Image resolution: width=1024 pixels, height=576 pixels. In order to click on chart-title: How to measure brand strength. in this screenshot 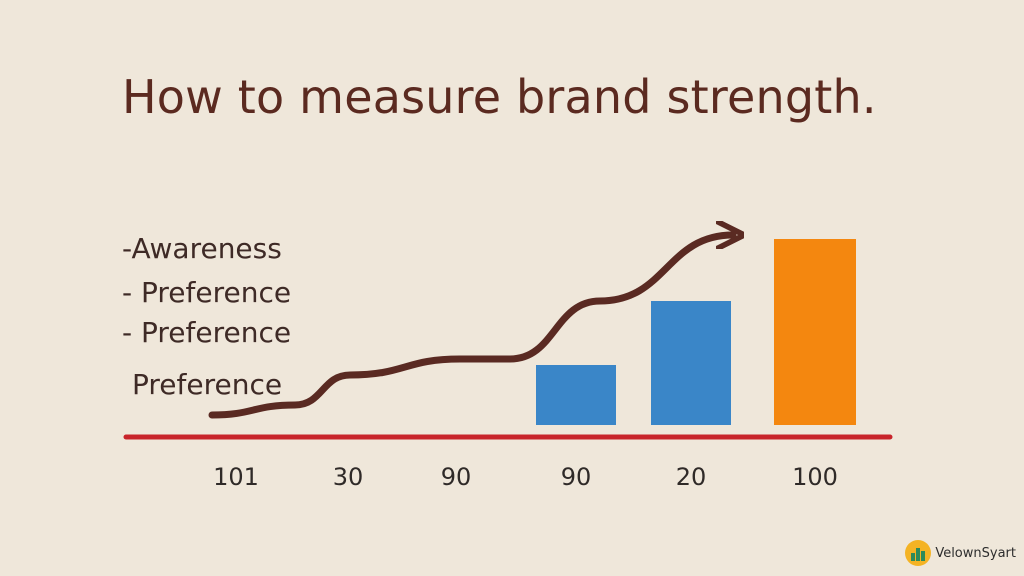, I will do `click(499, 97)`.